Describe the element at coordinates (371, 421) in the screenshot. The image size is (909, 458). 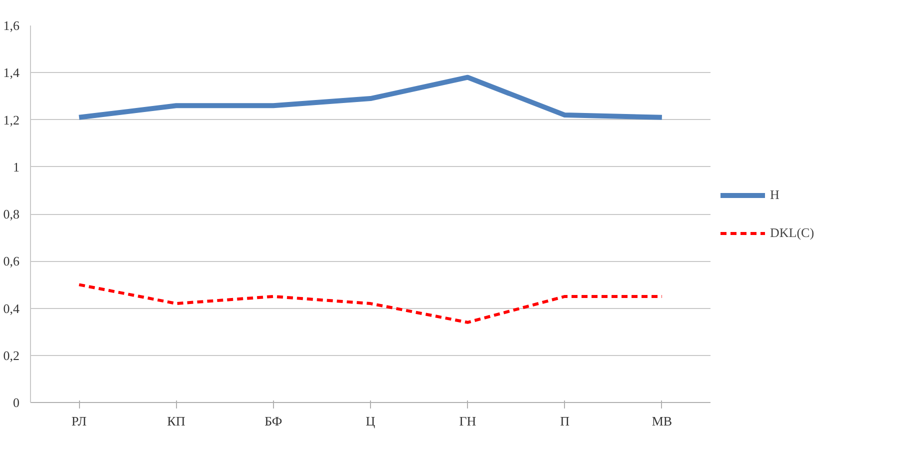
I see `x-tick-label: Ц` at that location.